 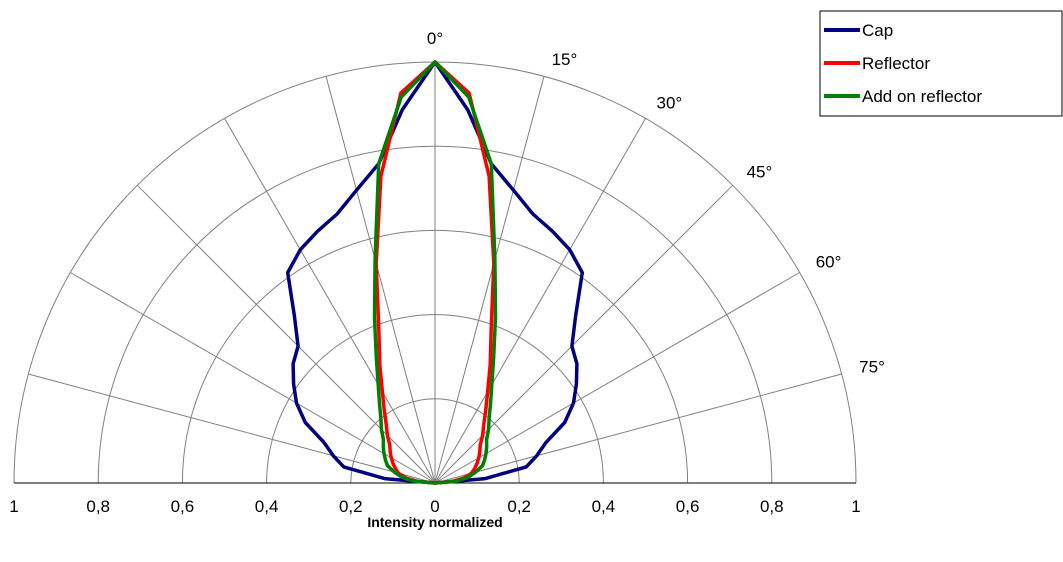 I want to click on angle-label: 0°, so click(x=435, y=38).